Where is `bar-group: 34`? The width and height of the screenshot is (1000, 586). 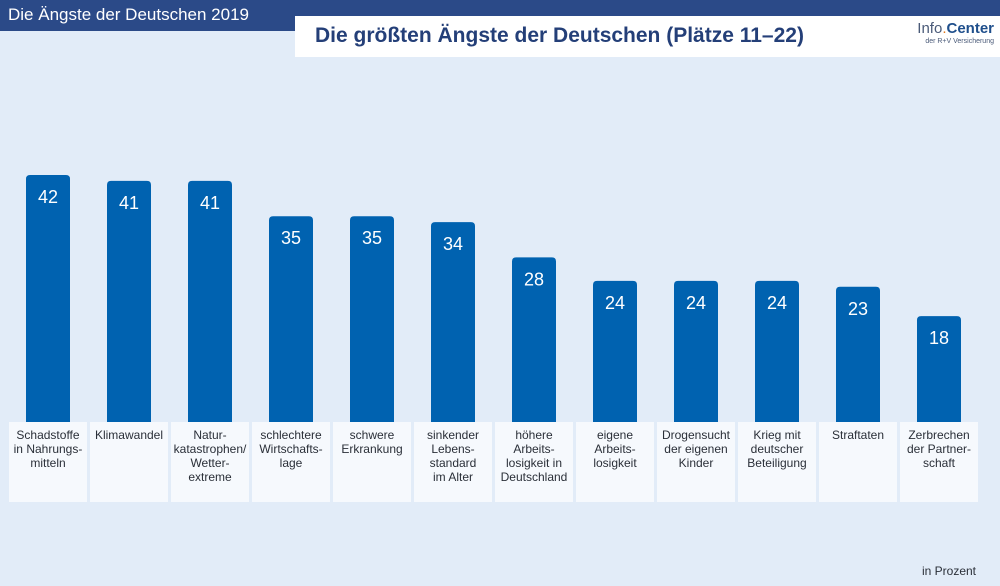 bar-group: 34 is located at coordinates (453, 322).